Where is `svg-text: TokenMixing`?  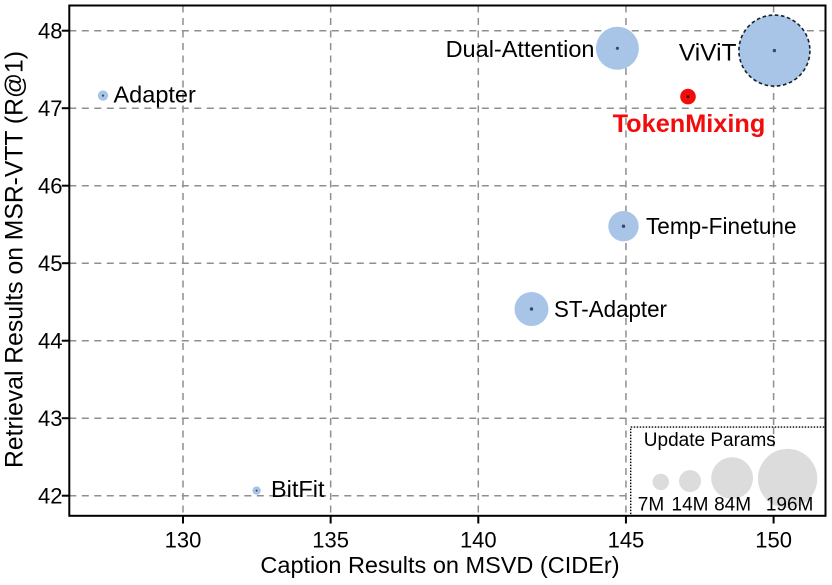 svg-text: TokenMixing is located at coordinates (689, 124).